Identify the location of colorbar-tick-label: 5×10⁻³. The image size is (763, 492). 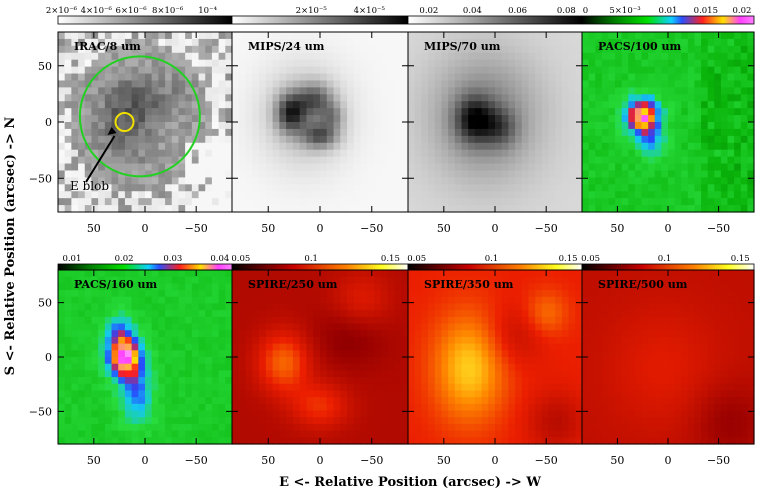
(624, 11).